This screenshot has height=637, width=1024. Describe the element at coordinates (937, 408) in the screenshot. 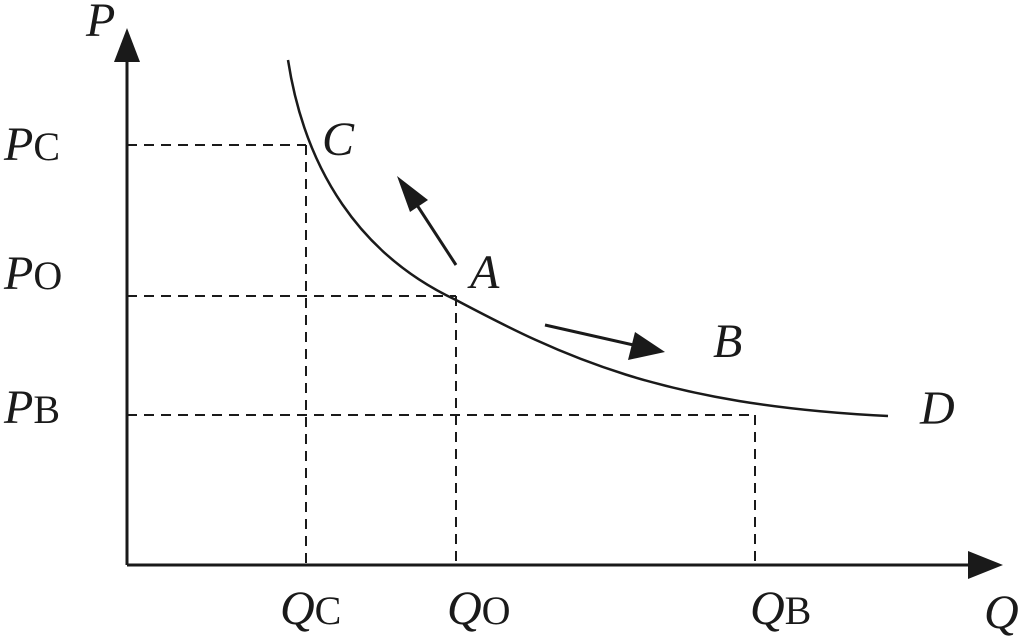

I see `point-label-d: D` at that location.